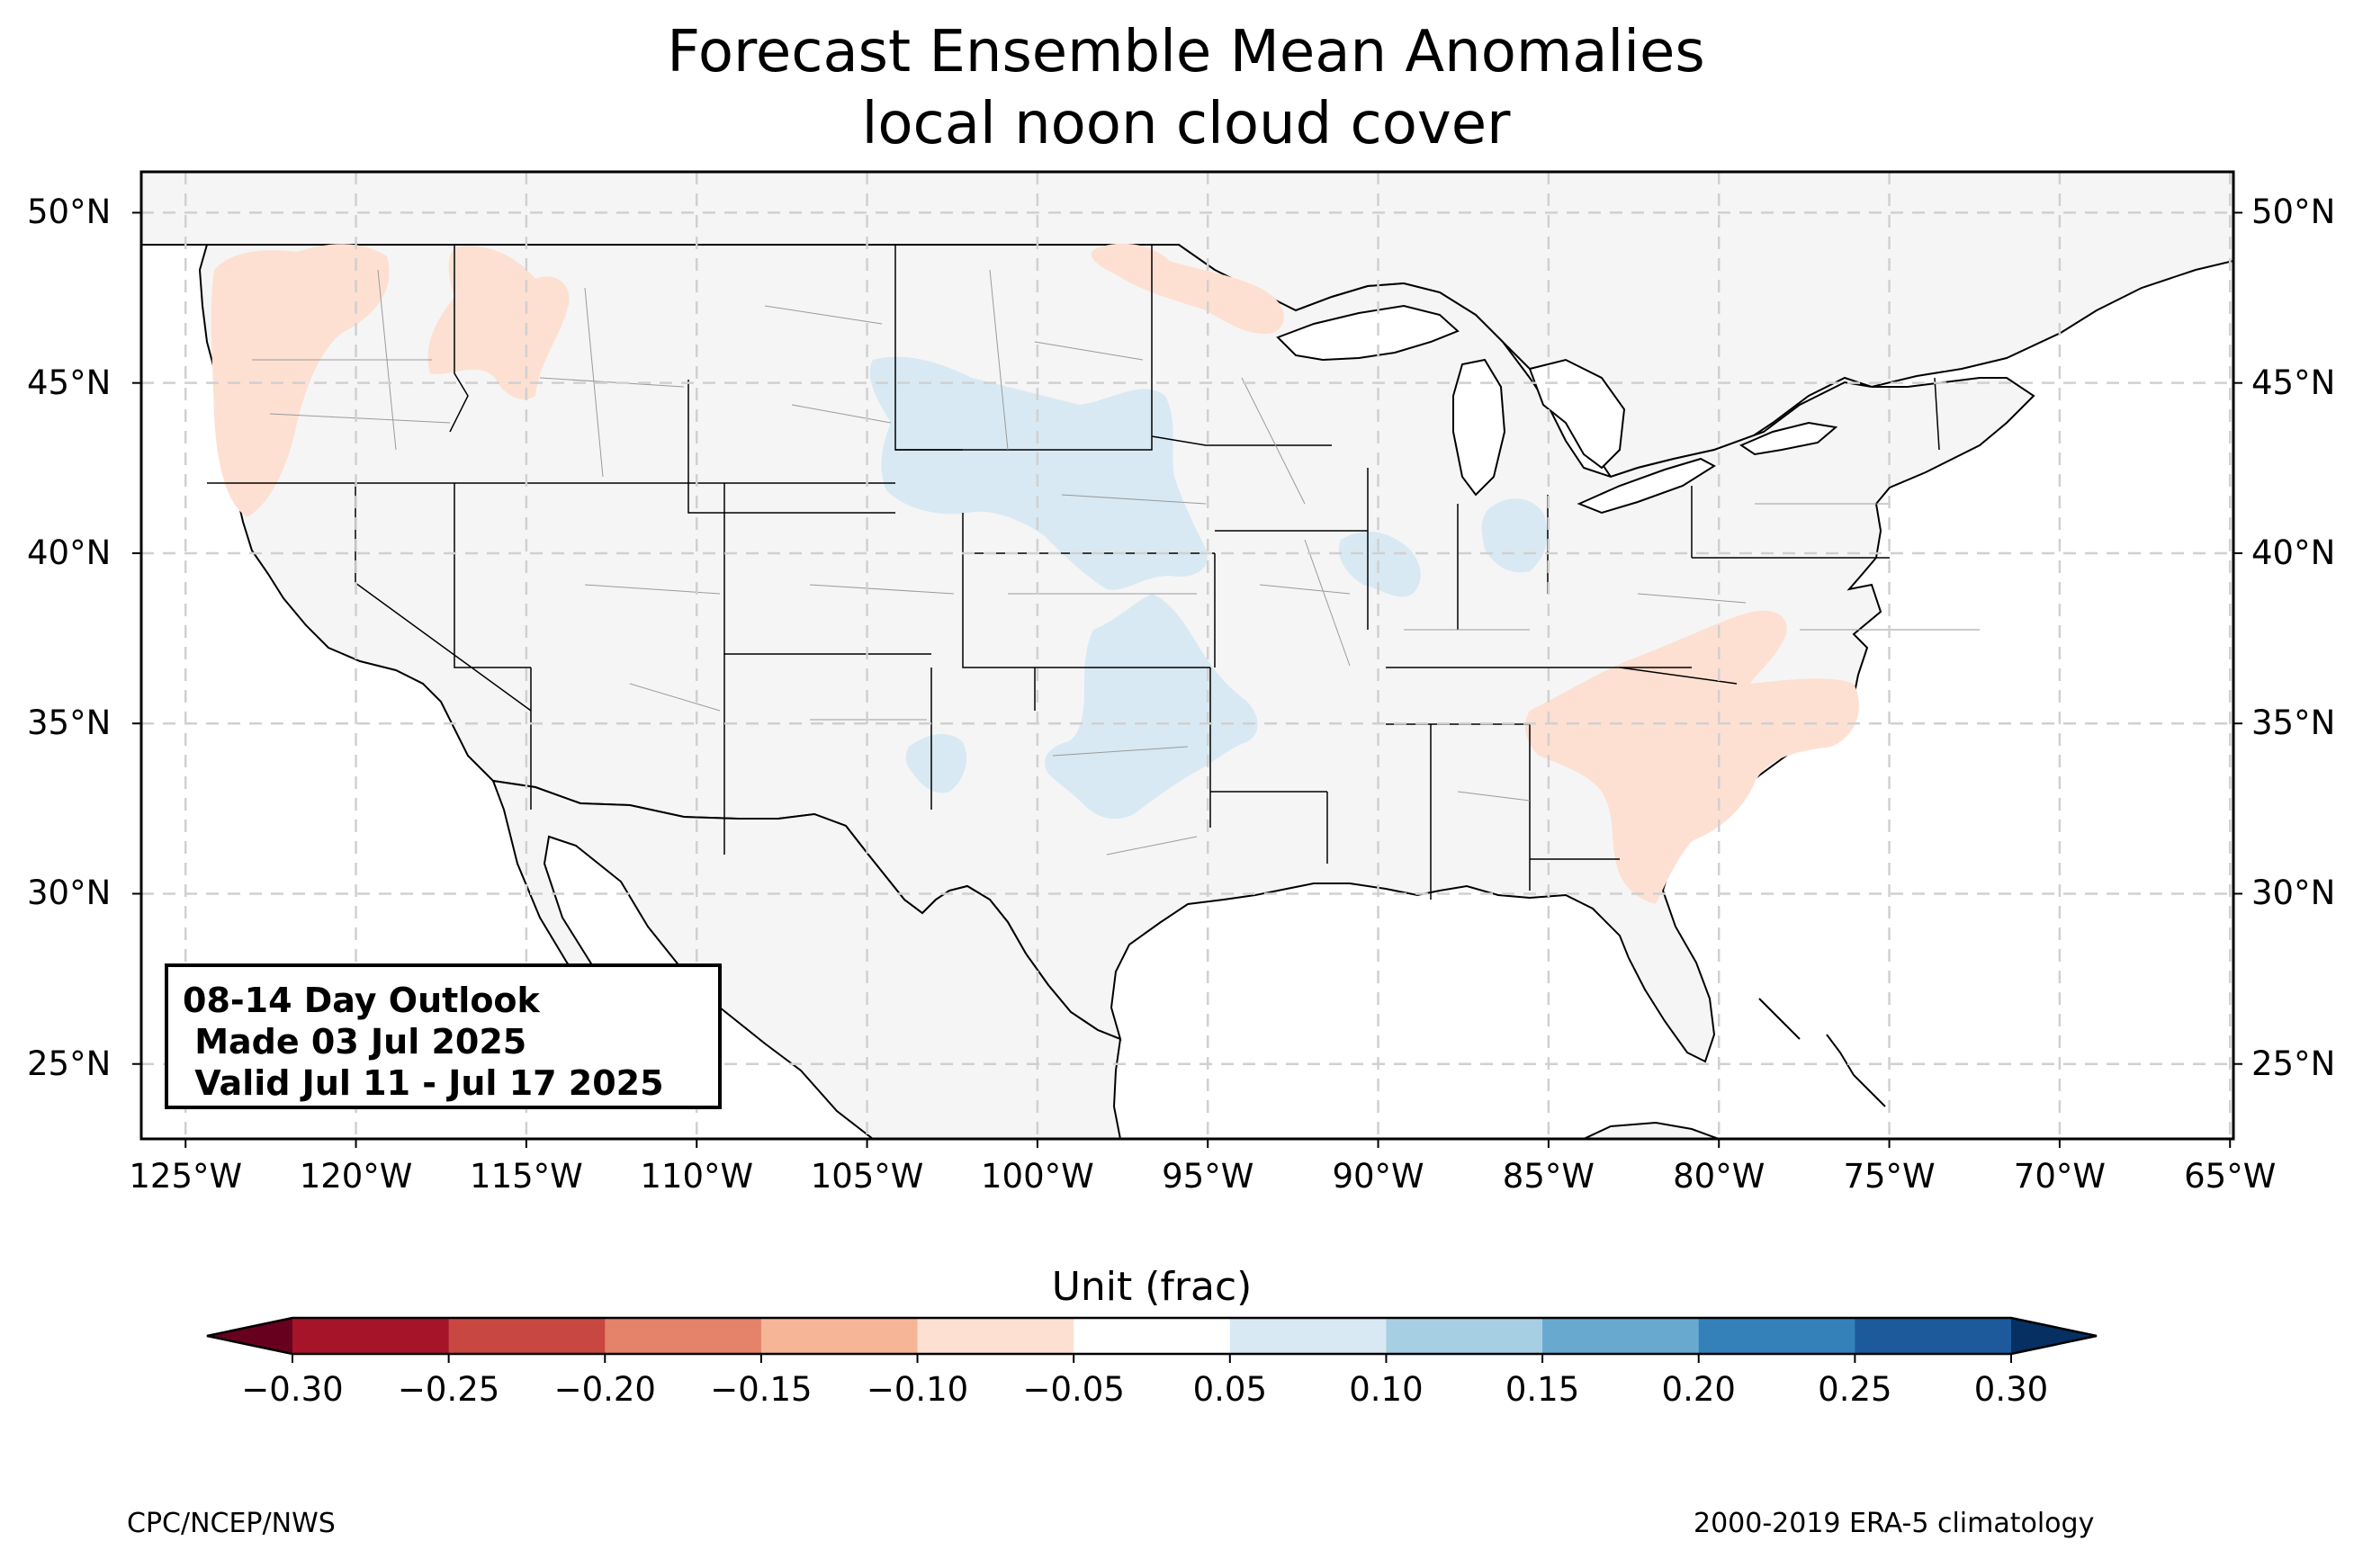 The image size is (2372, 1568). I want to click on longitude-tick-label: 90°W, so click(1378, 1176).